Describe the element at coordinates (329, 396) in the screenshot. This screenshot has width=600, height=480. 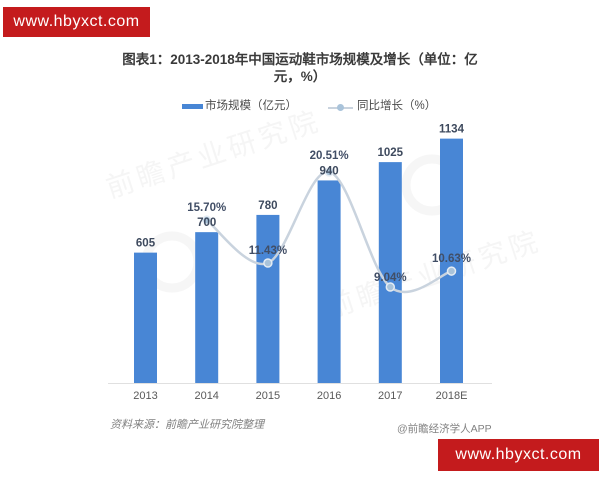
I see `x-axis-label-2016: 2016` at that location.